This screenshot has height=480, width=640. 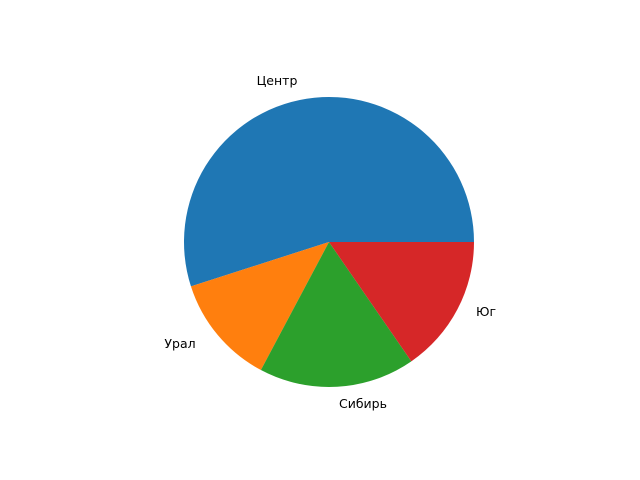 I want to click on pie-slice-label-4: Юг, so click(x=486, y=312).